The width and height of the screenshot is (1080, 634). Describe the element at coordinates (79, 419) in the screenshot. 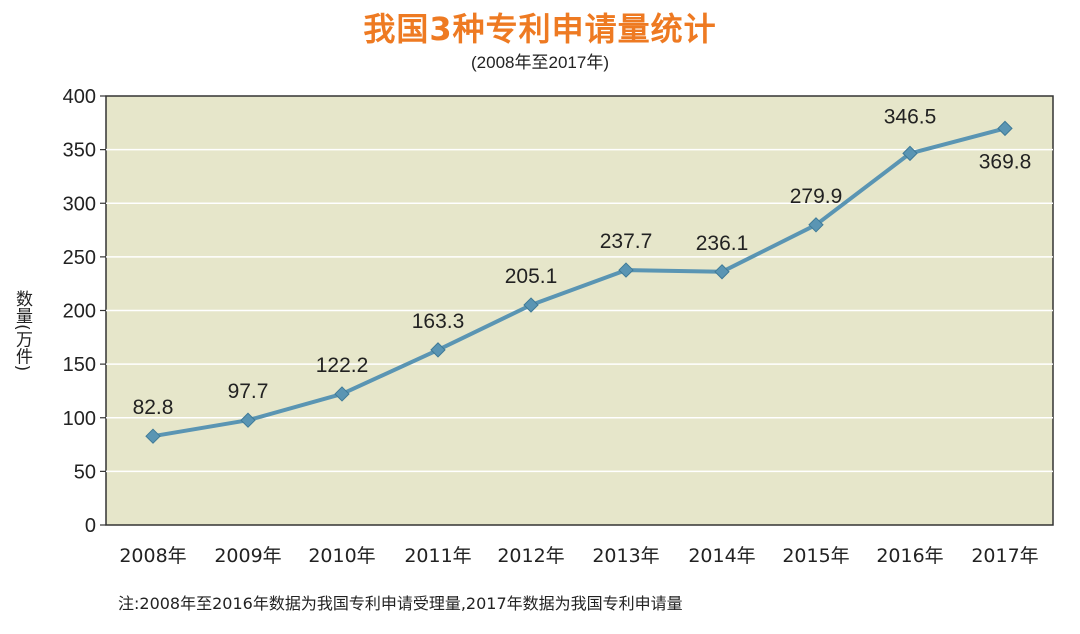

I see `y-tick-label: 100` at that location.